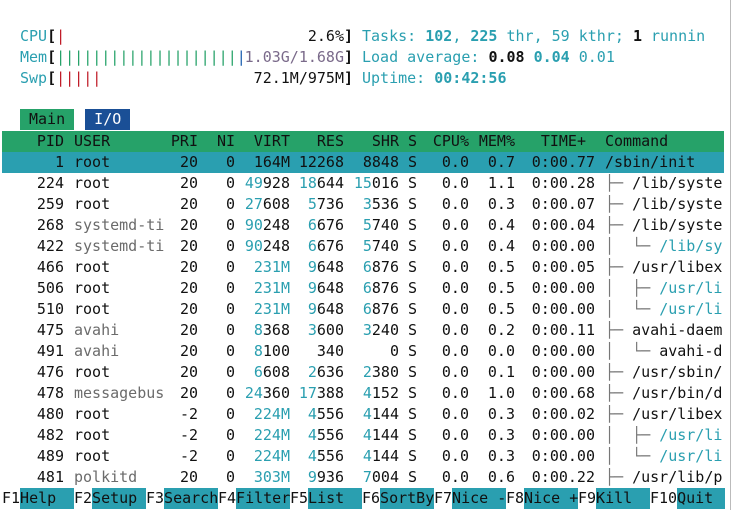  I want to click on digit-group: 224M, so click(271, 456).